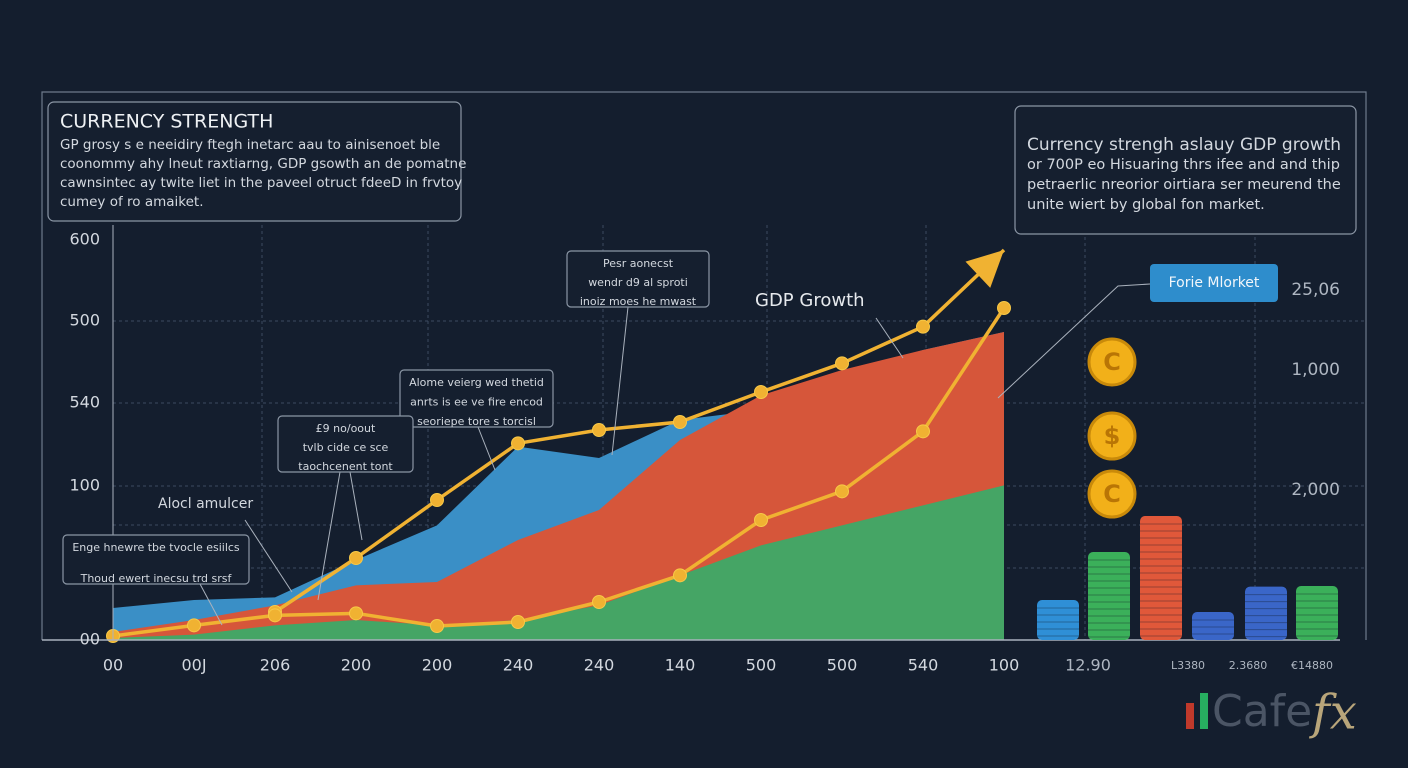 This screenshot has height=768, width=1408. What do you see at coordinates (1188, 665) in the screenshot?
I see `bottom-right-label: L3380` at bounding box center [1188, 665].